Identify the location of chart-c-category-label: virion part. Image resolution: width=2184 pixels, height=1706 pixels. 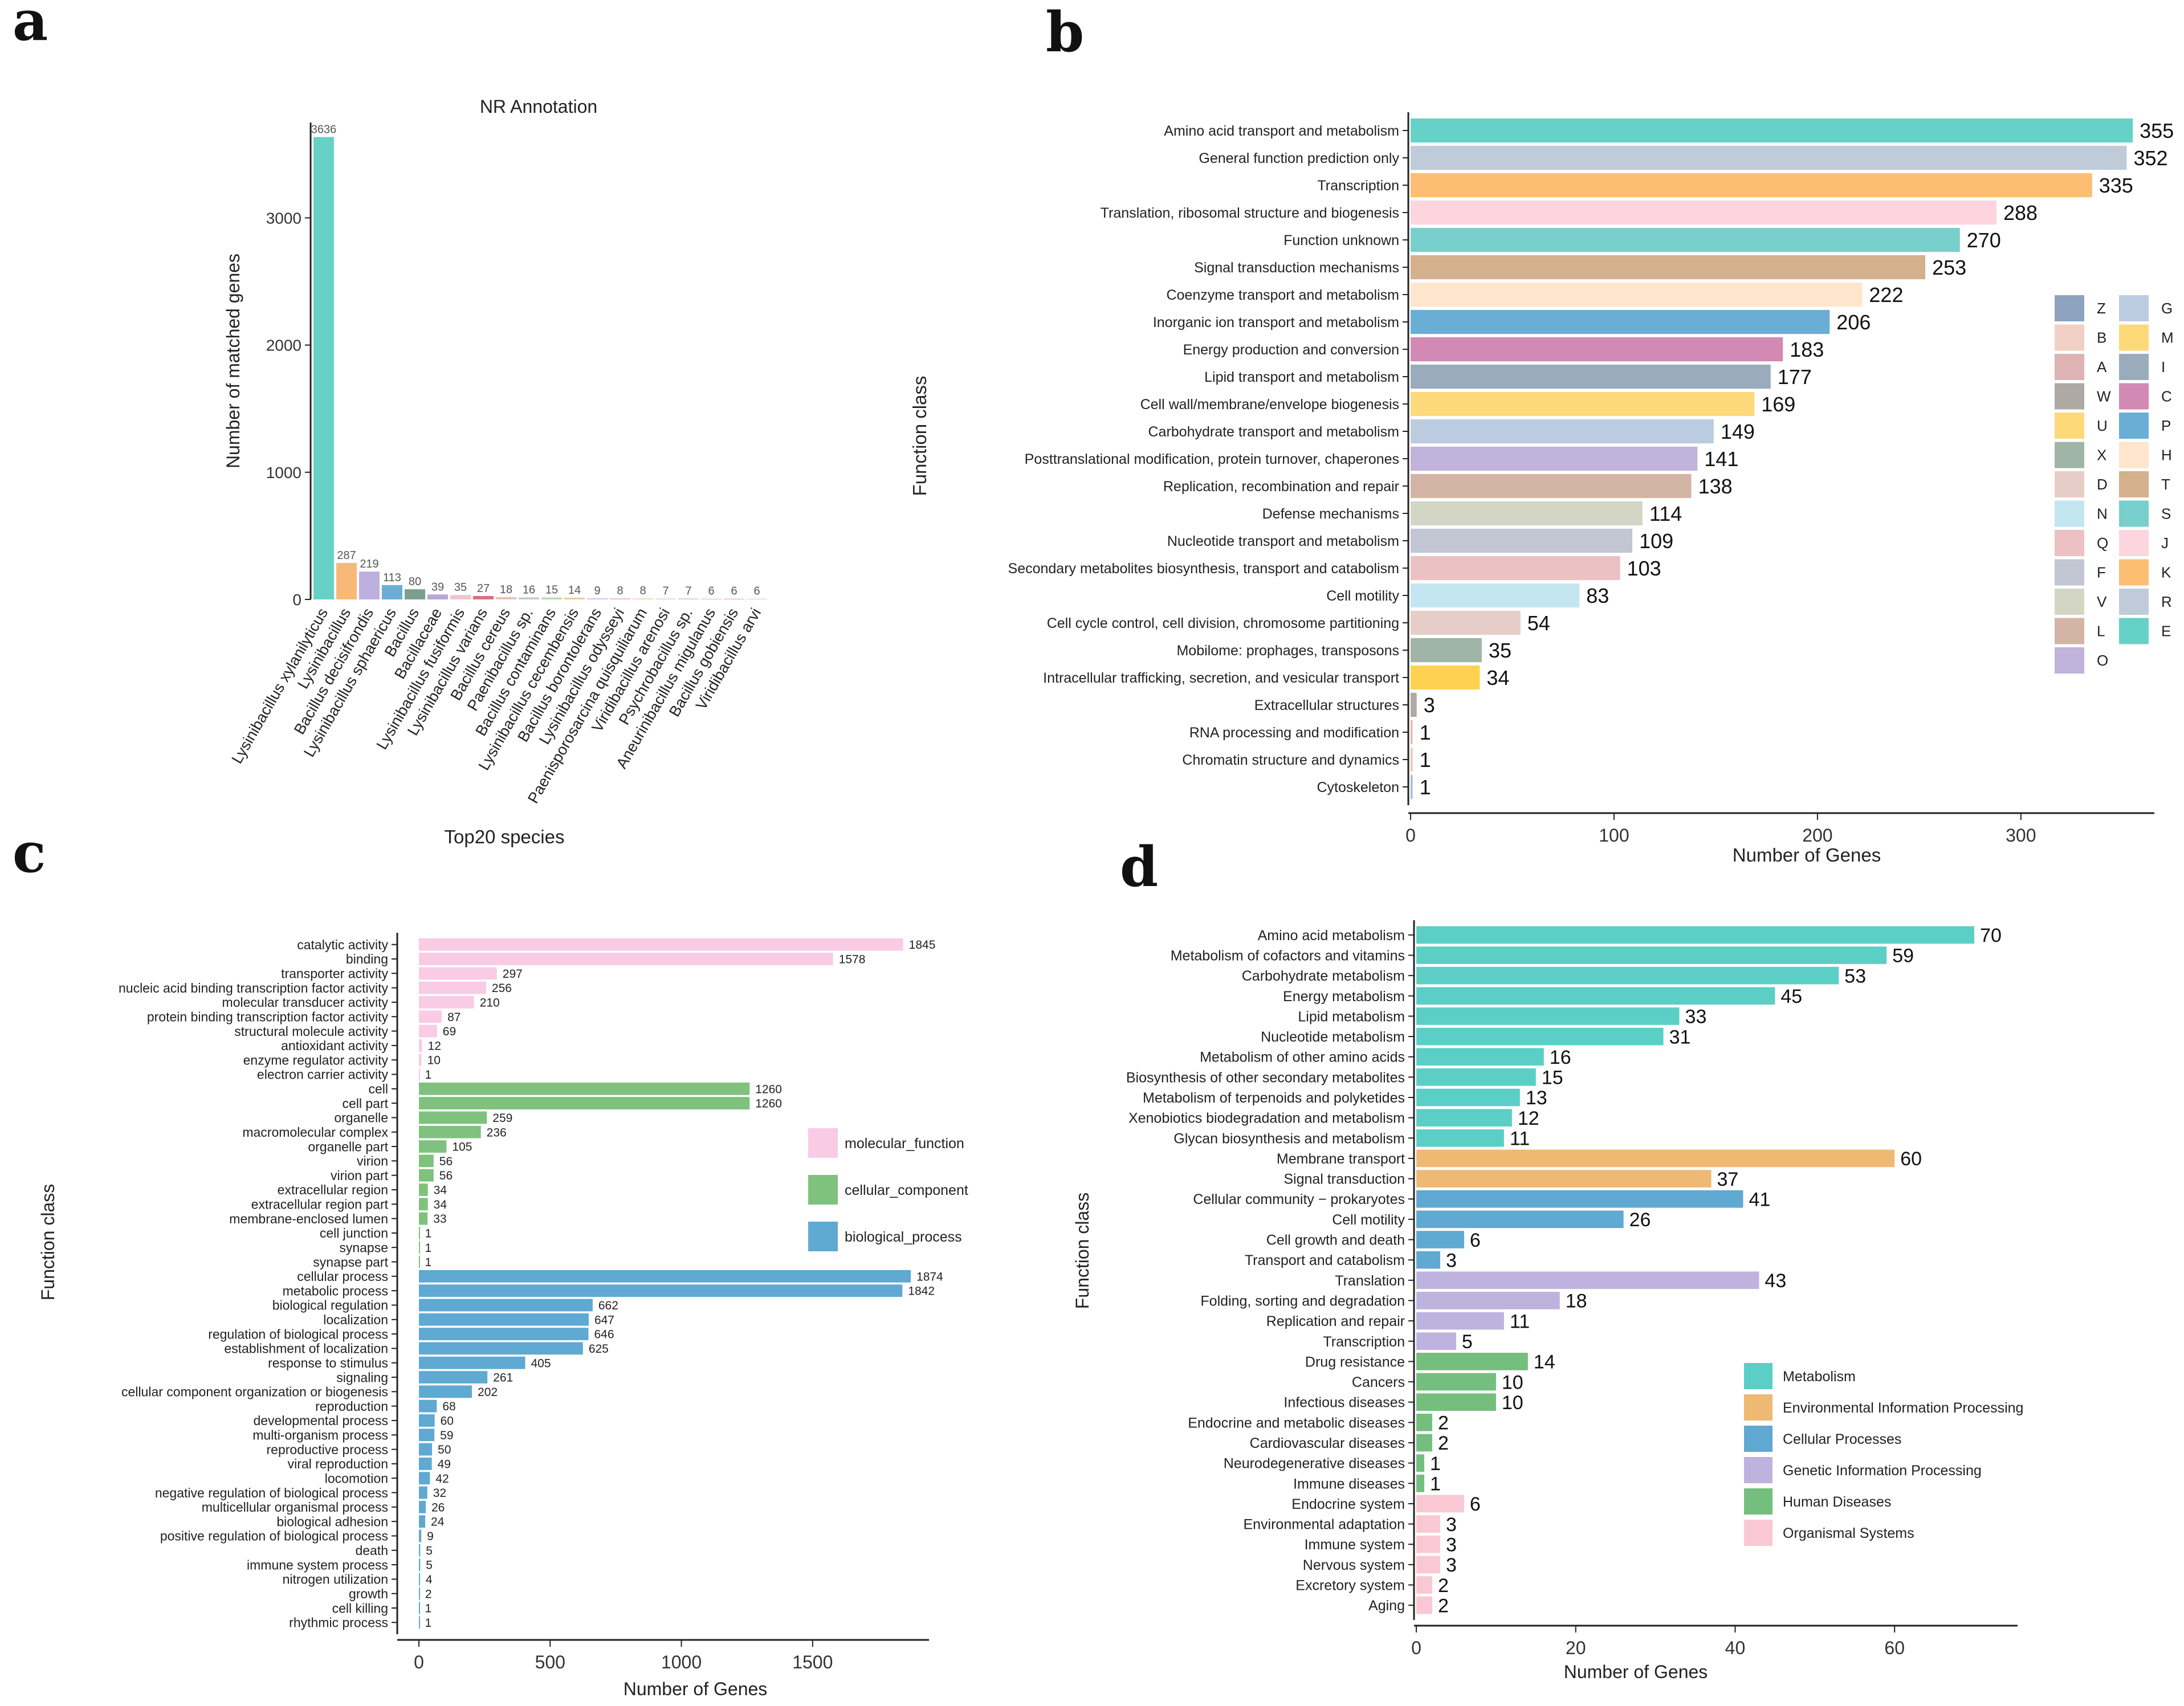
(360, 1175).